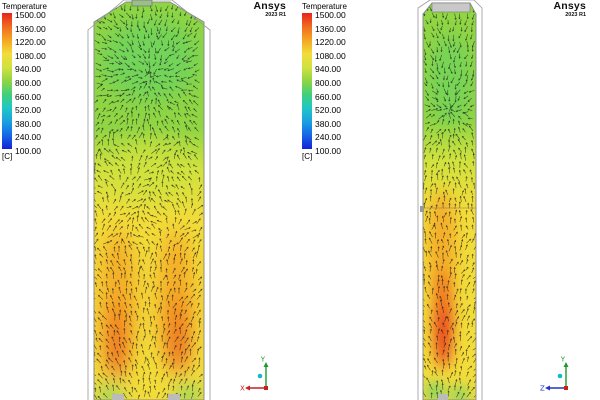  Describe the element at coordinates (542, 389) in the screenshot. I see `z-axis-label: Z` at that location.